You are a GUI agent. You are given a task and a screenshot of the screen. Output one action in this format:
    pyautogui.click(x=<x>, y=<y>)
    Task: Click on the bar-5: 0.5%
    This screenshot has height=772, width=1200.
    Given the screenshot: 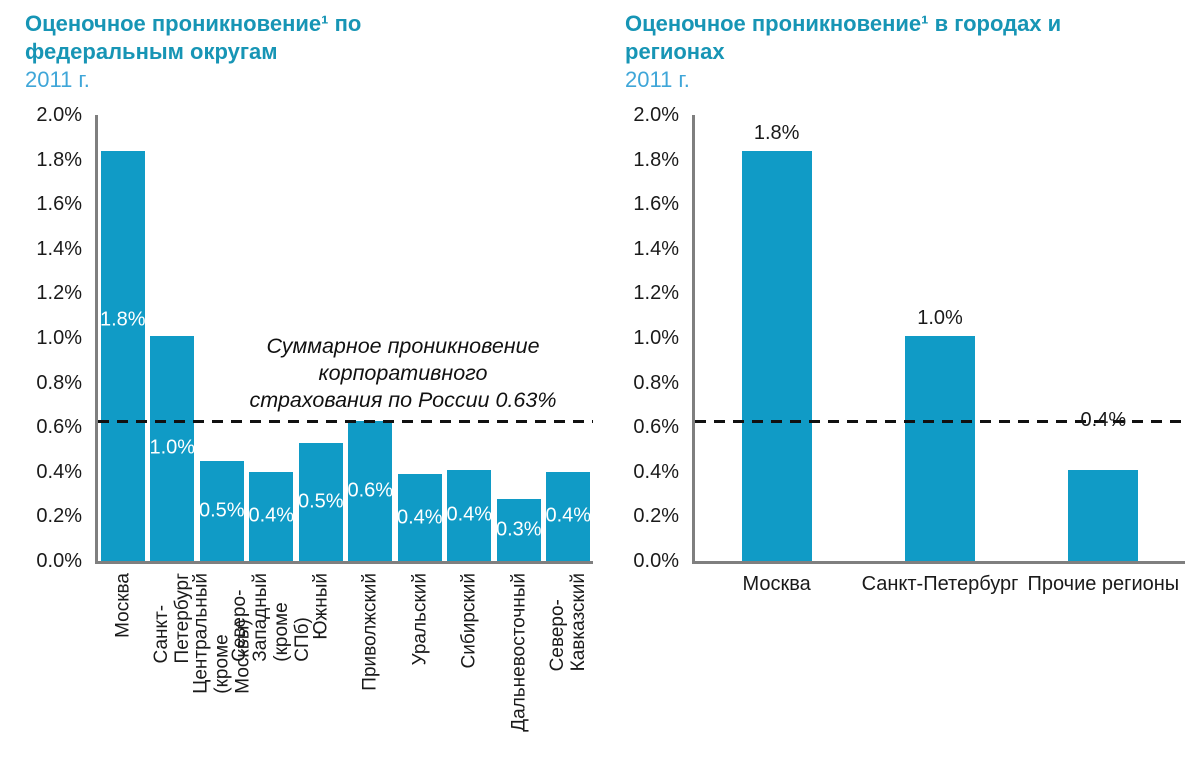 What is the action you would take?
    pyautogui.click(x=320, y=501)
    